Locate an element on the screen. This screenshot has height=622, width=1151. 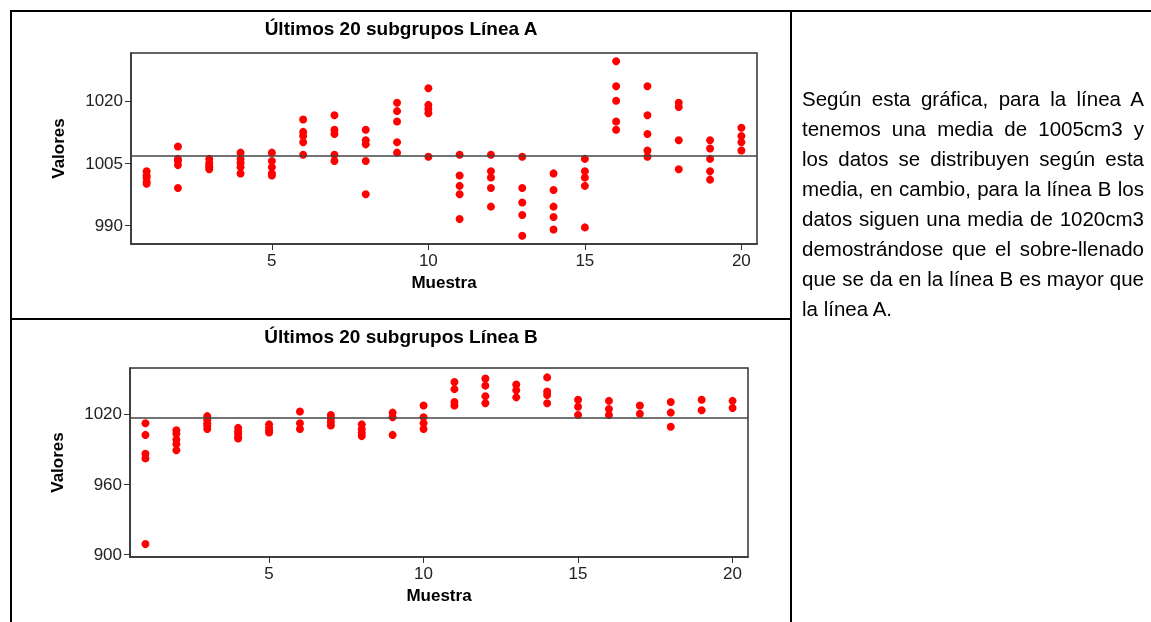
y-tick-label: 1005 is located at coordinates (104, 163).